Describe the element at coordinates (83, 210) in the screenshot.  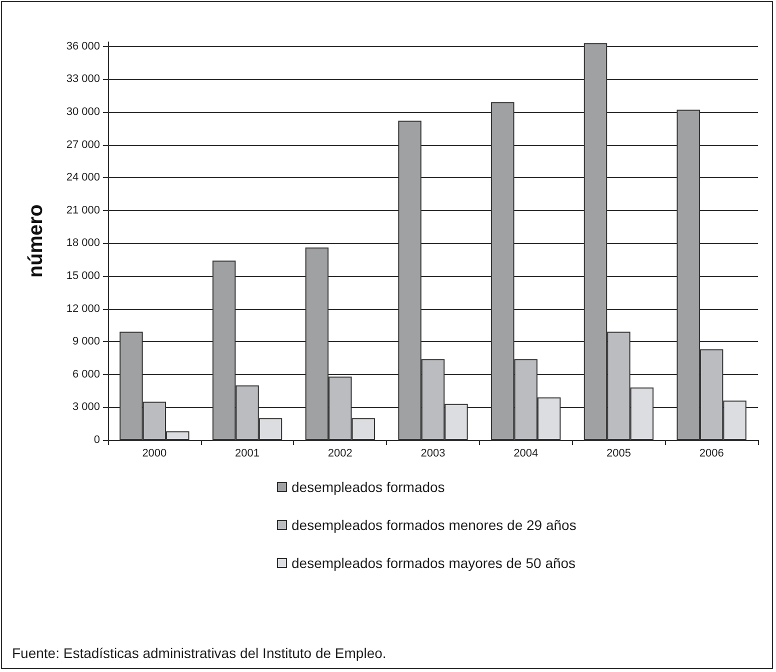
I see `y-tick-label: 21 000` at that location.